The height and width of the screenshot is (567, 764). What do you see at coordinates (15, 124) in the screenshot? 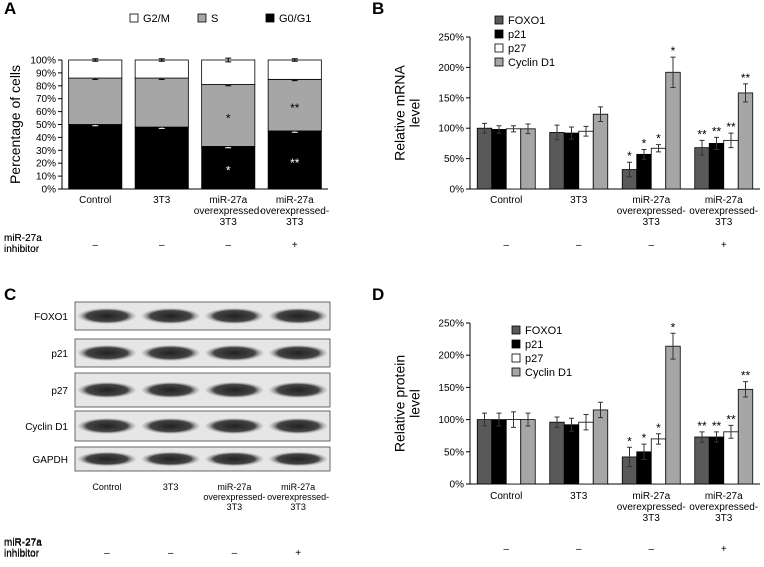
I see `y-axis-title: Percentage of cells` at bounding box center [15, 124].